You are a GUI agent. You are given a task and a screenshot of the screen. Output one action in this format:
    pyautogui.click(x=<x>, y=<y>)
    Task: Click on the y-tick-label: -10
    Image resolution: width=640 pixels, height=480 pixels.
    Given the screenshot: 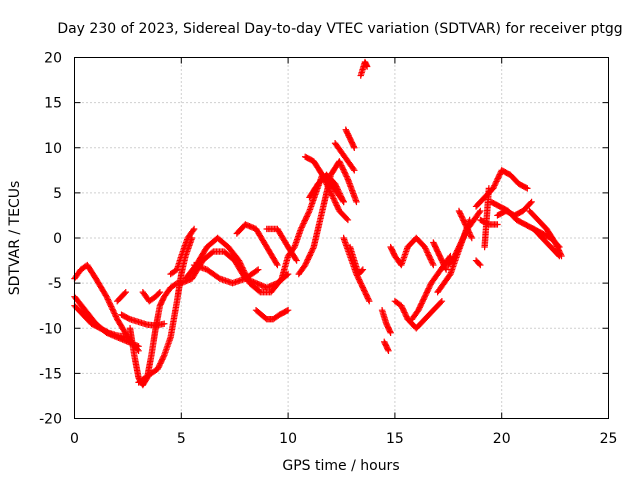 What is the action you would take?
    pyautogui.click(x=50, y=329)
    